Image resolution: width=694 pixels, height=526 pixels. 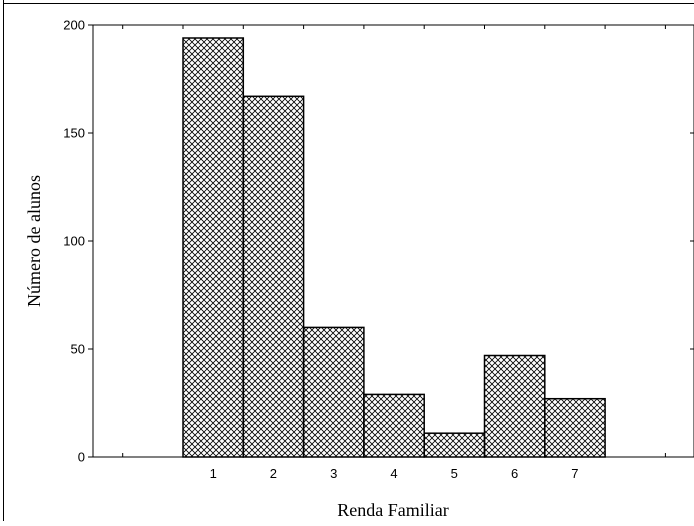 I want to click on x-tick-label: 2, so click(x=273, y=473).